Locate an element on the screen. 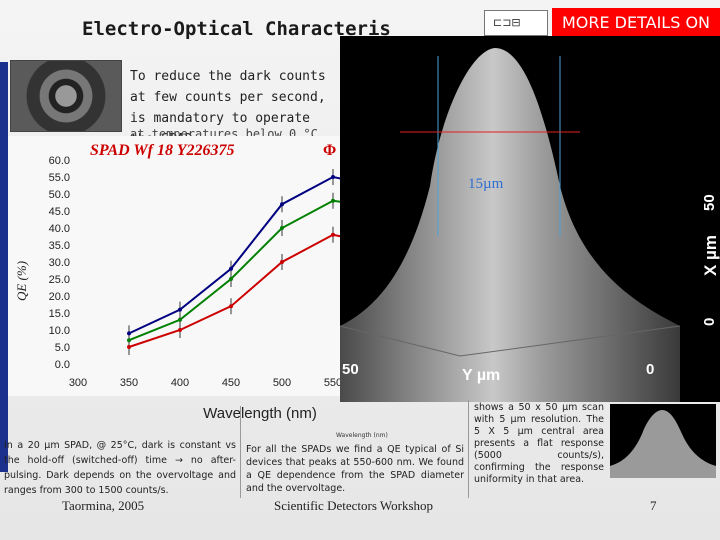  x-tick-label: 300 is located at coordinates (78, 383).